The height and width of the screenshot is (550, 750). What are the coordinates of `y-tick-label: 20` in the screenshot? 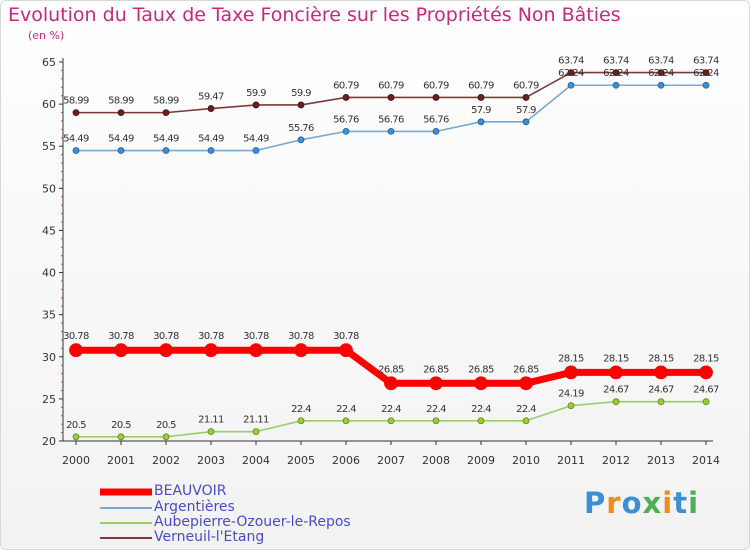 It's located at (49, 441).